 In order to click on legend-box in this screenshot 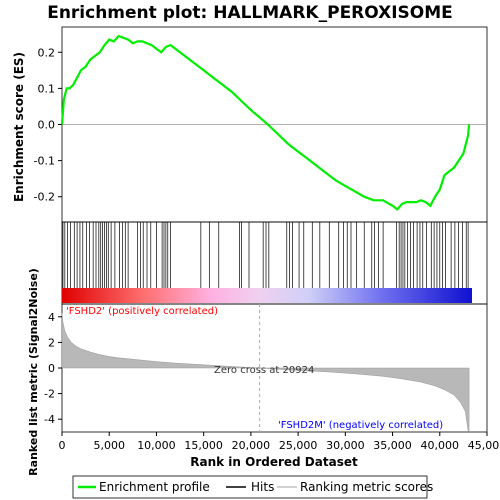, I will do `click(250, 487)`.